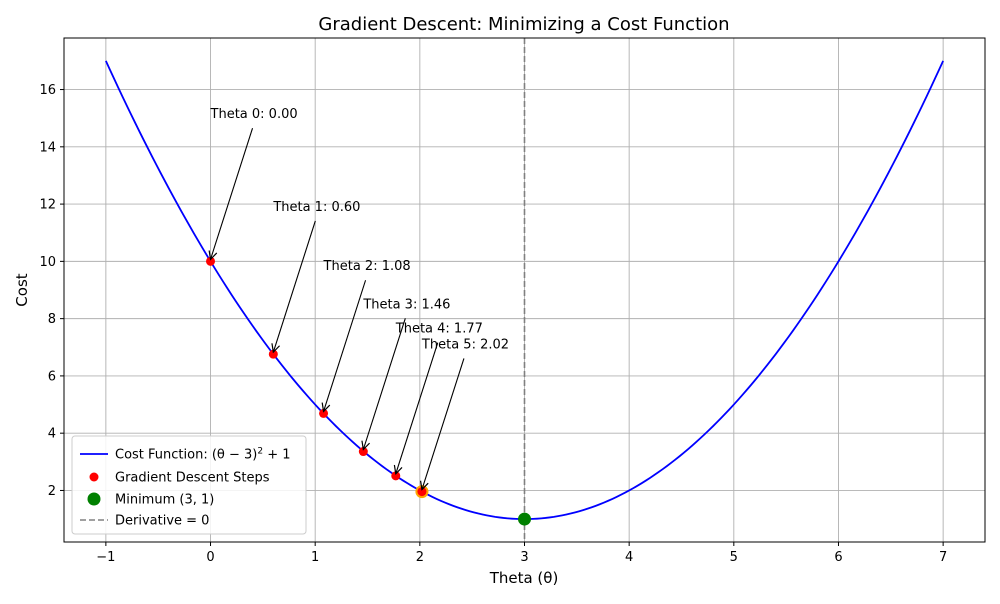 Image resolution: width=1000 pixels, height=604 pixels. What do you see at coordinates (51, 291) in the screenshot?
I see `y-axis-ticks: 2 4 6 8 10 12 14 16` at bounding box center [51, 291].